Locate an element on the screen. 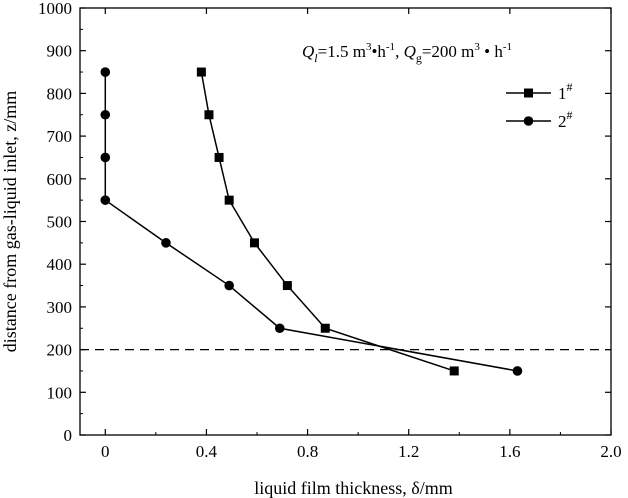  y-tick-label: 700 is located at coordinates (60, 136).